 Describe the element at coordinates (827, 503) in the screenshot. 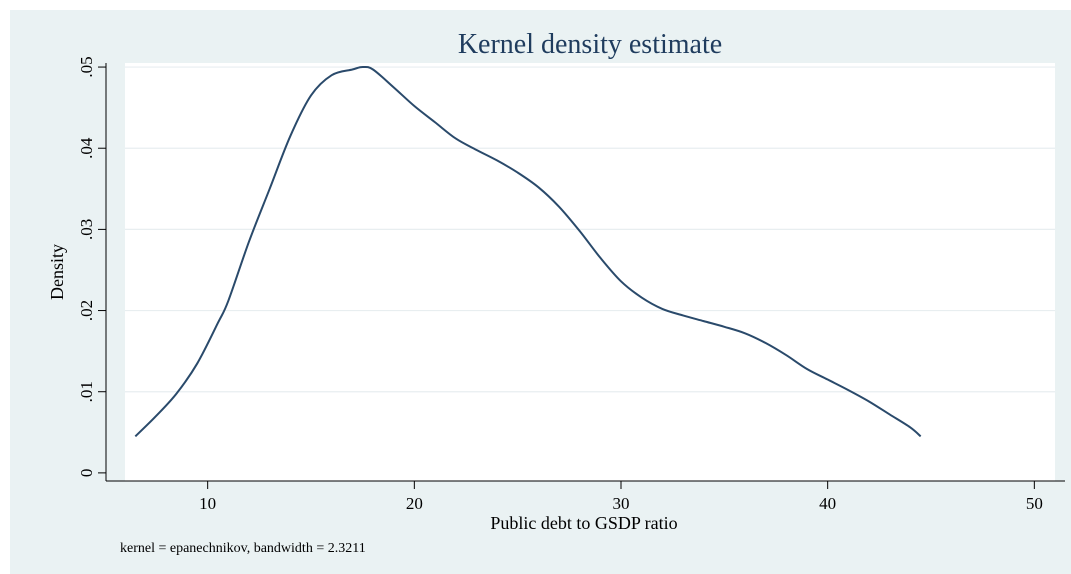

I see `x-tick-label: 40` at that location.